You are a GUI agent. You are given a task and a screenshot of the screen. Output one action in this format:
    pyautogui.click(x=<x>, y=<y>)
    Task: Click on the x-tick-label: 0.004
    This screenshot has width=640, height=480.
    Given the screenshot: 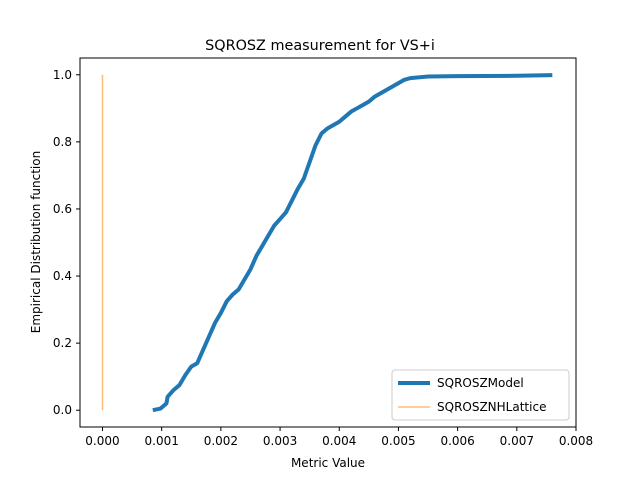 What is the action you would take?
    pyautogui.click(x=339, y=441)
    